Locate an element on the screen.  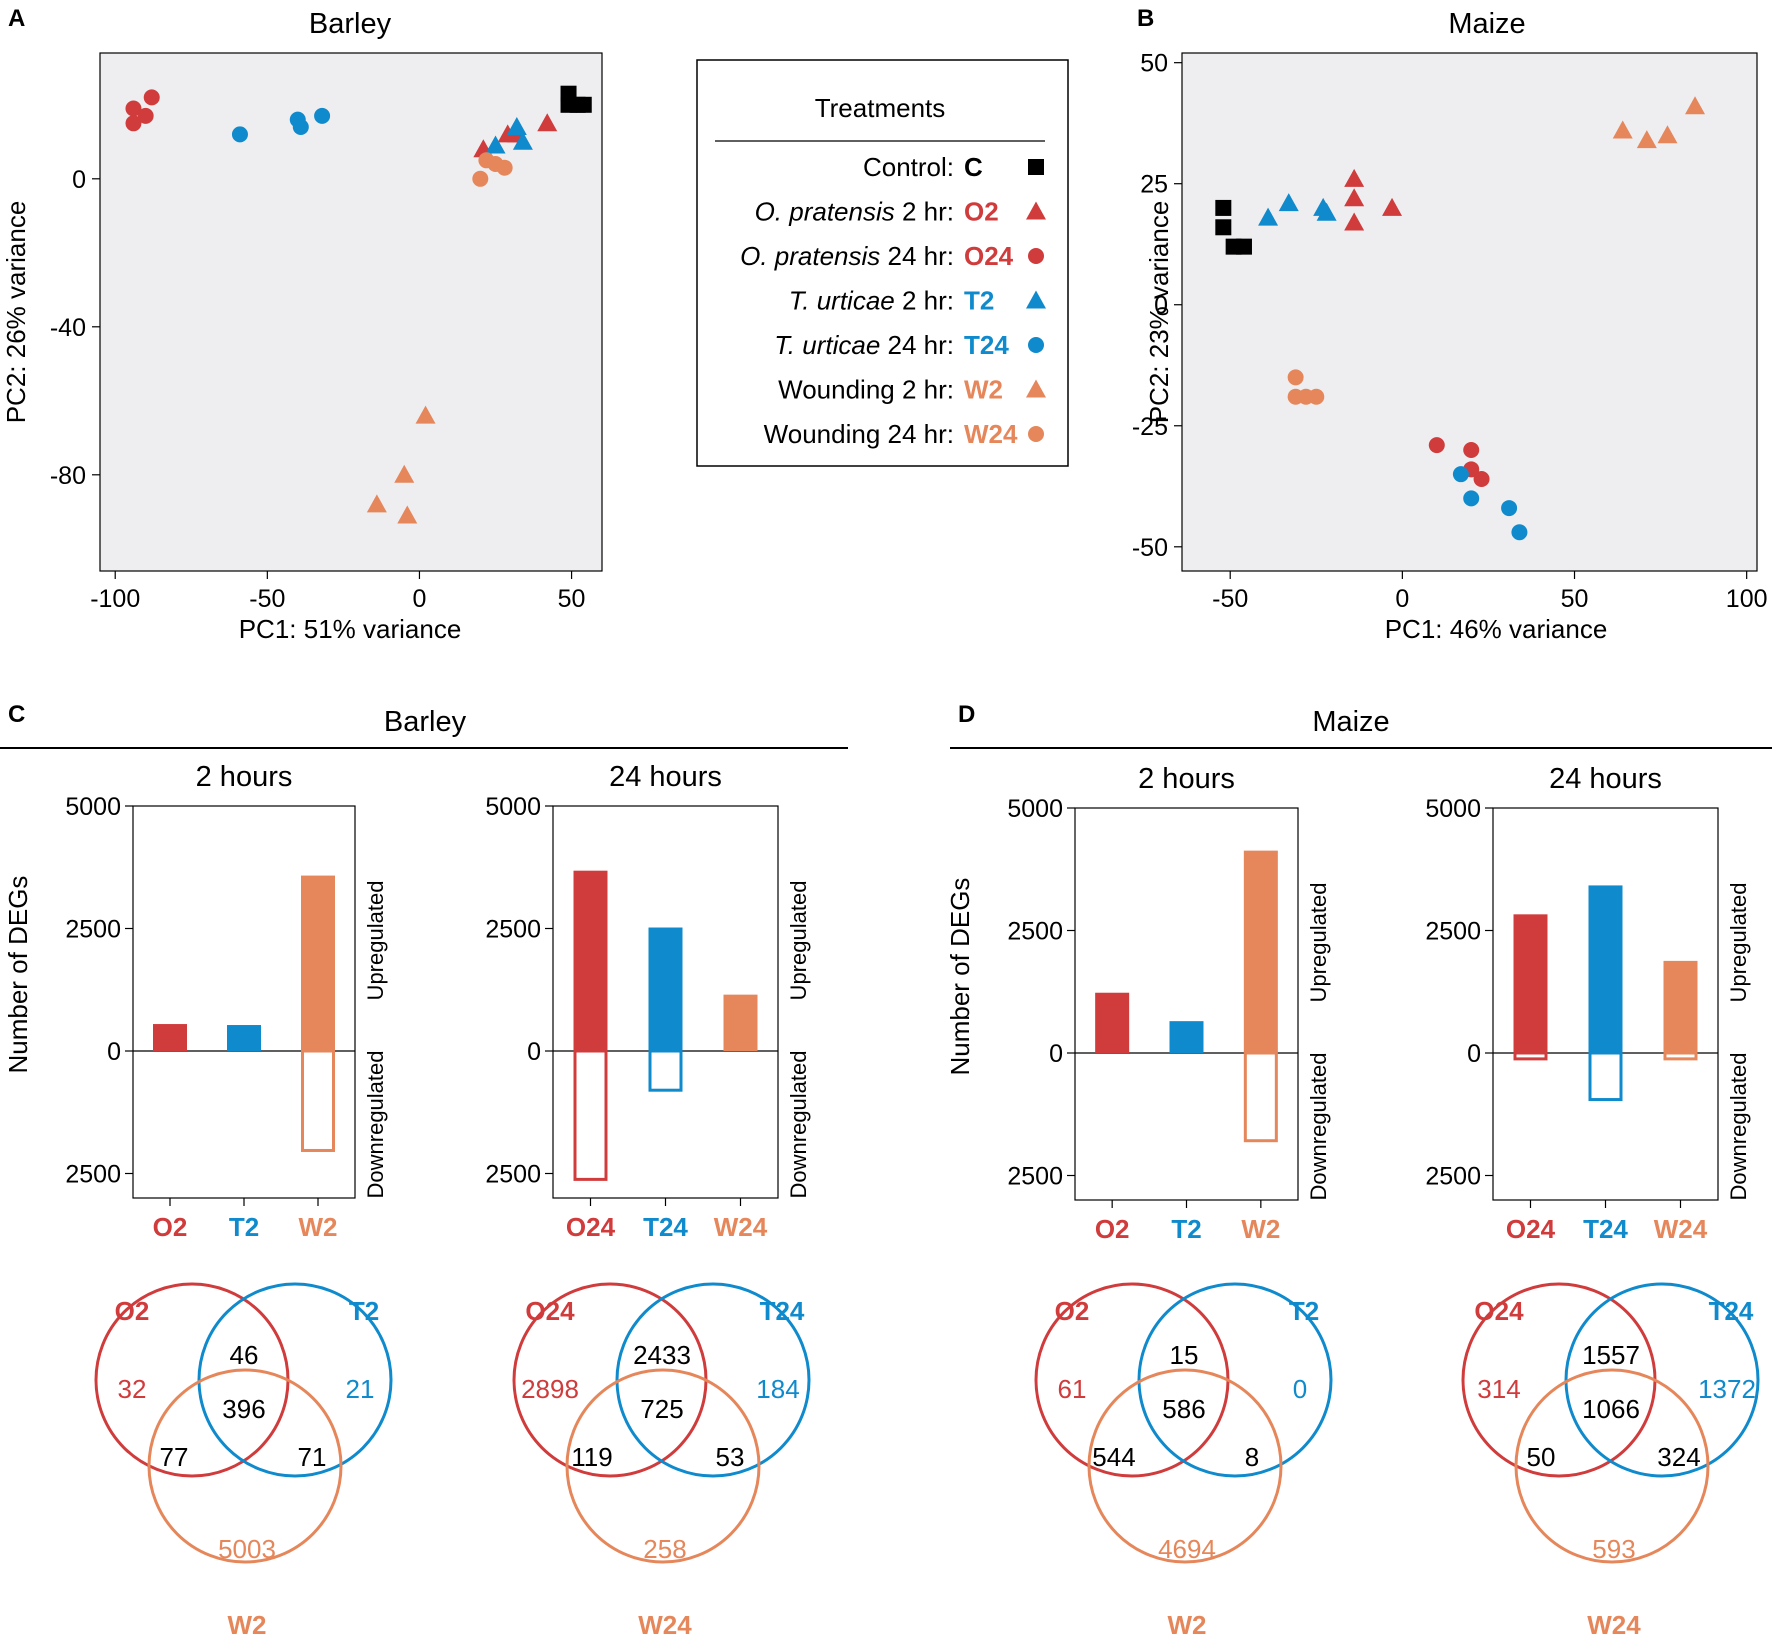
venn-circle-T2 is located at coordinates (1235, 1380).